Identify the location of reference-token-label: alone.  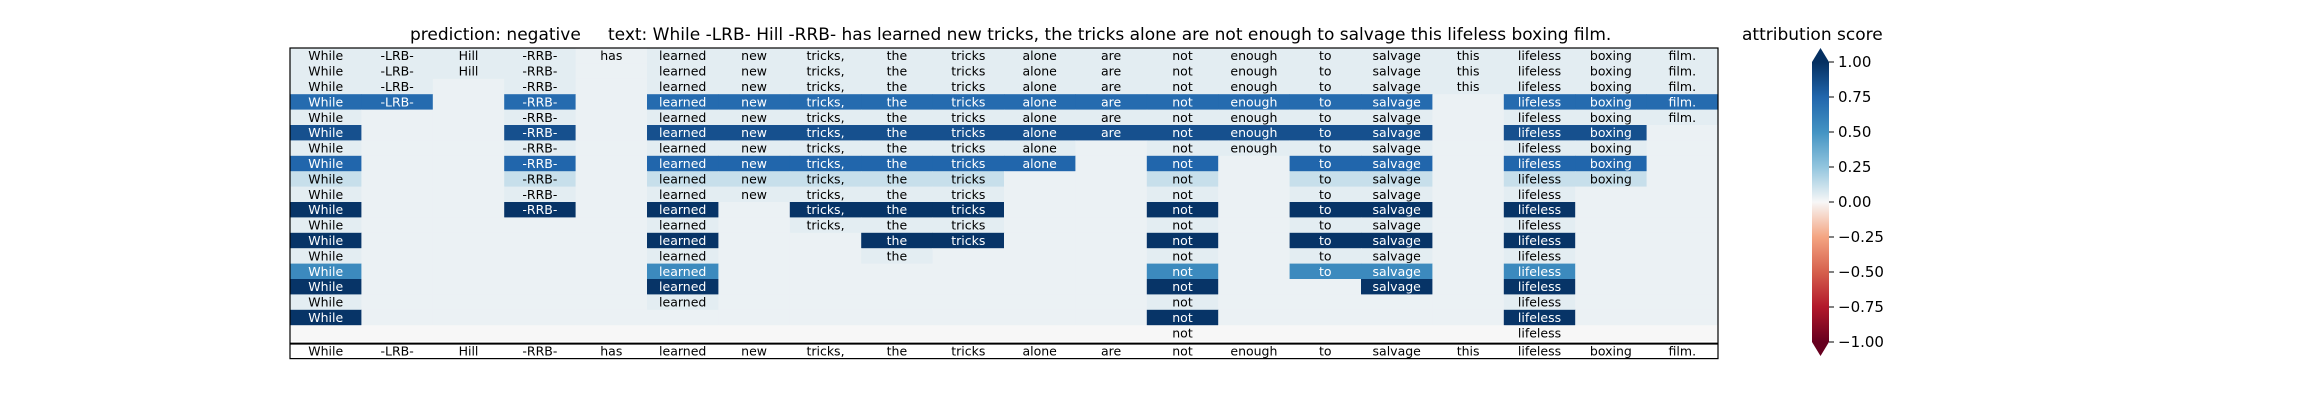
(1039, 351).